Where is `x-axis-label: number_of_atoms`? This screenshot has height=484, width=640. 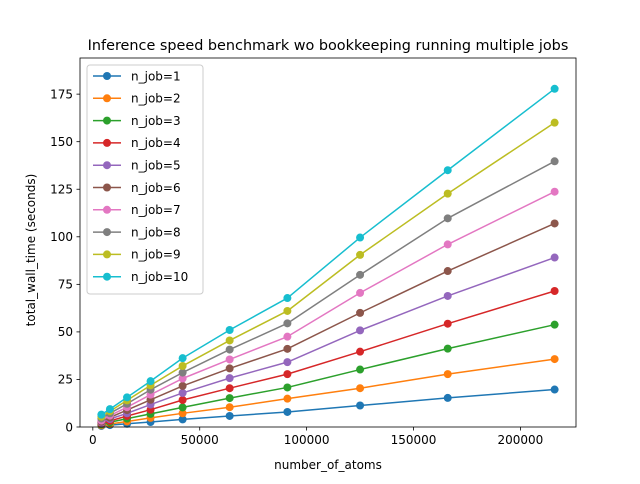 x-axis-label: number_of_atoms is located at coordinates (328, 465).